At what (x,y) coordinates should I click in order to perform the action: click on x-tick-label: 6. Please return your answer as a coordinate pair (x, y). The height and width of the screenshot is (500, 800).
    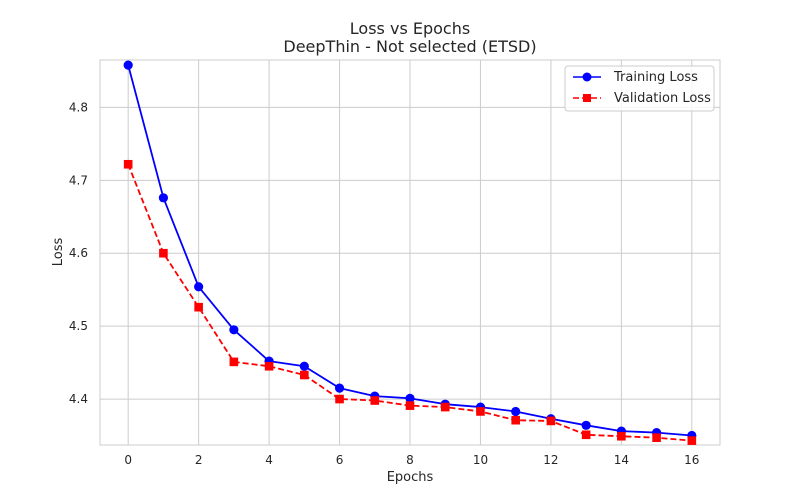
    Looking at the image, I should click on (340, 460).